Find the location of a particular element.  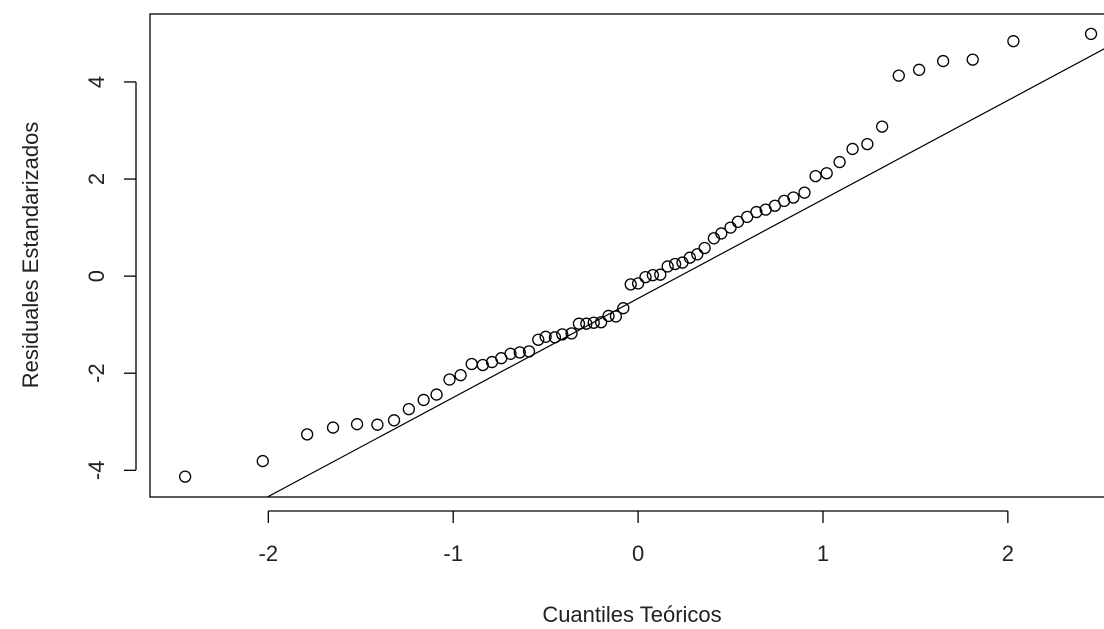

y-axis: -4 -2 0 2 4 is located at coordinates (110, 278).